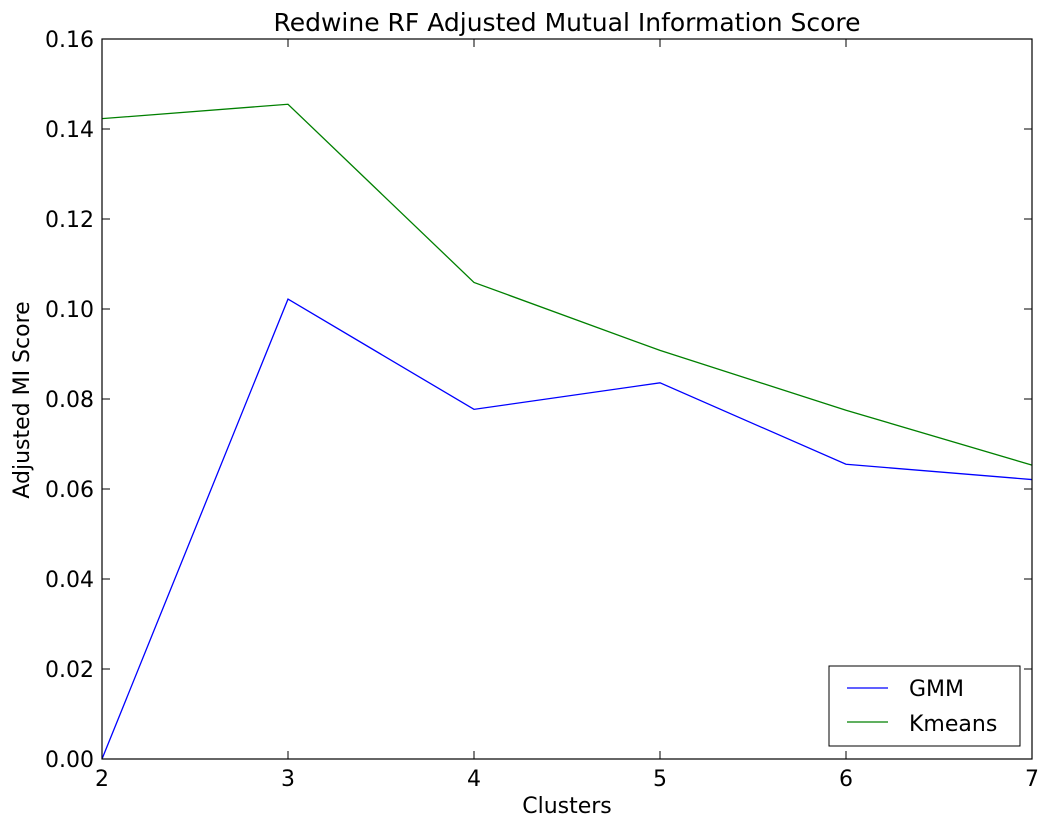 Image resolution: width=1050 pixels, height=829 pixels. I want to click on legend: GMM Kmeans, so click(924, 706).